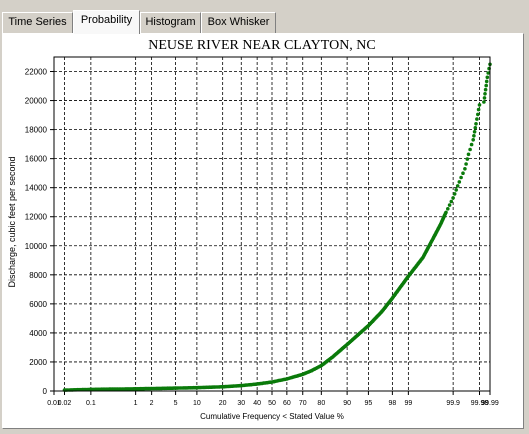 Image resolution: width=529 pixels, height=434 pixels. Describe the element at coordinates (170, 22) in the screenshot. I see `tab-histogram: Histogram` at that location.